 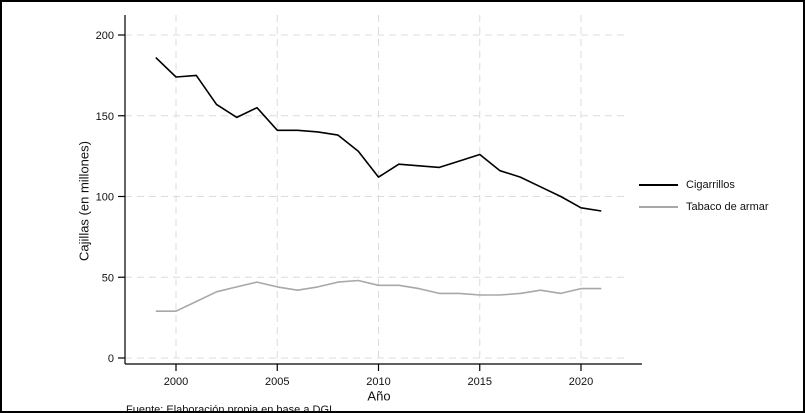 I want to click on legend-item-cigarrillos: Cigarrillos, so click(x=704, y=185).